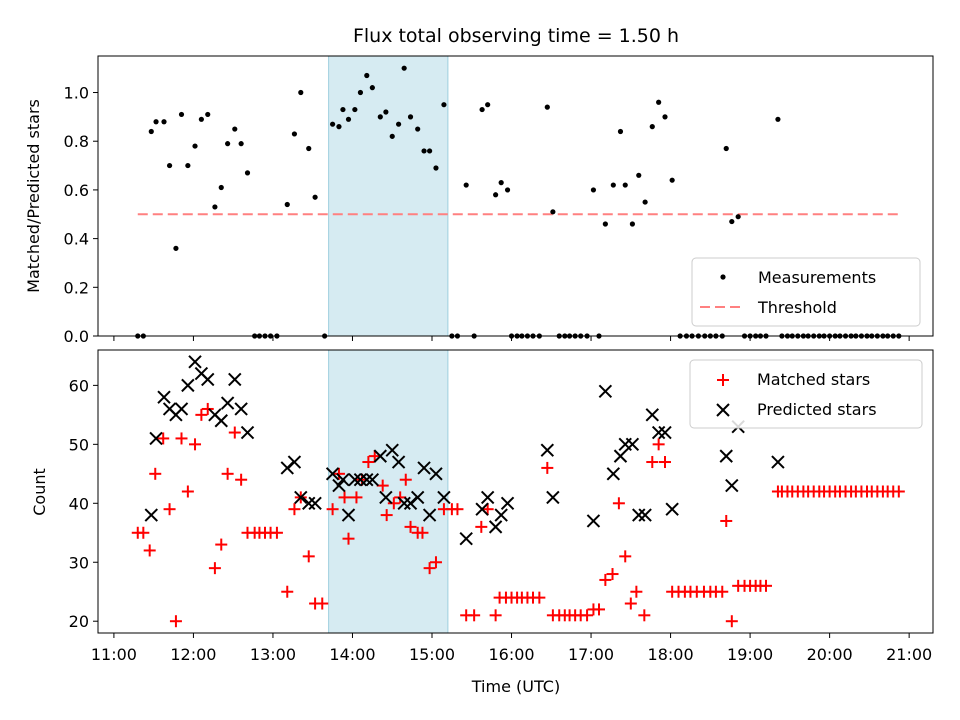 This screenshot has height=720, width=960. What do you see at coordinates (830, 654) in the screenshot?
I see `x-tick-label: 20:00` at bounding box center [830, 654].